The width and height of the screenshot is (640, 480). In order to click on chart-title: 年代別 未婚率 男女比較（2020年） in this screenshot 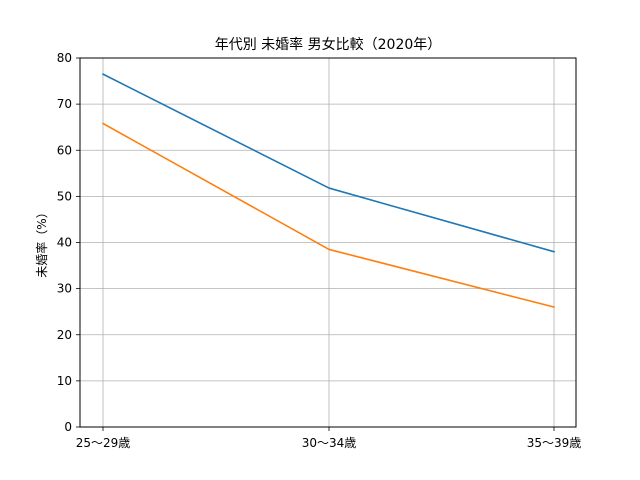, I will do `click(328, 44)`.